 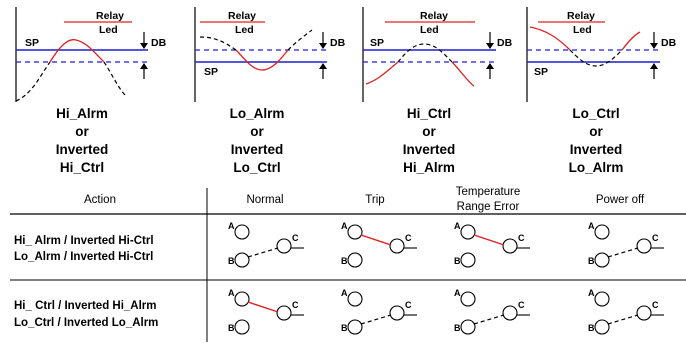 I want to click on db-arrow-up-head, so click(x=323, y=66).